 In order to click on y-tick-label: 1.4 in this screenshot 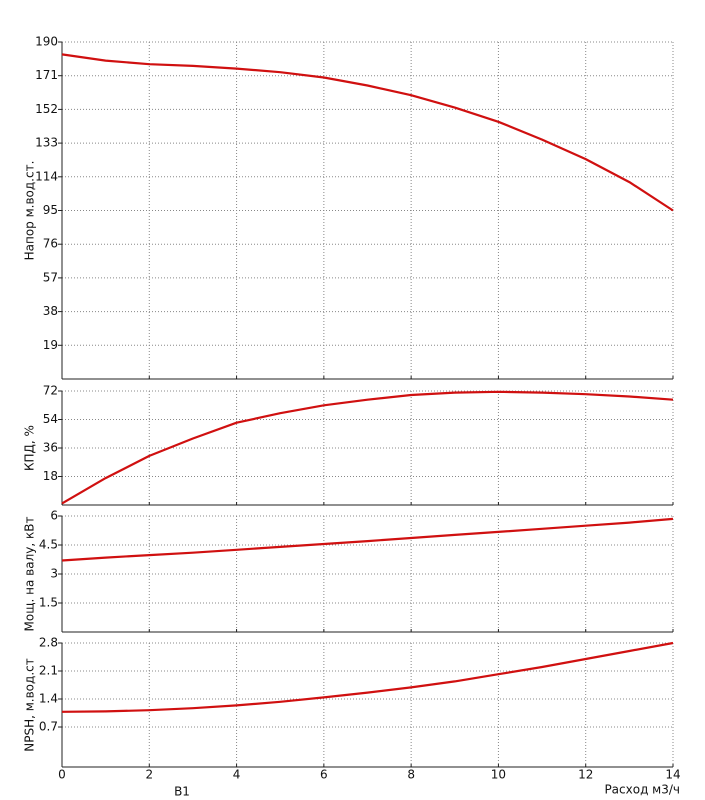, I will do `click(48, 699)`.